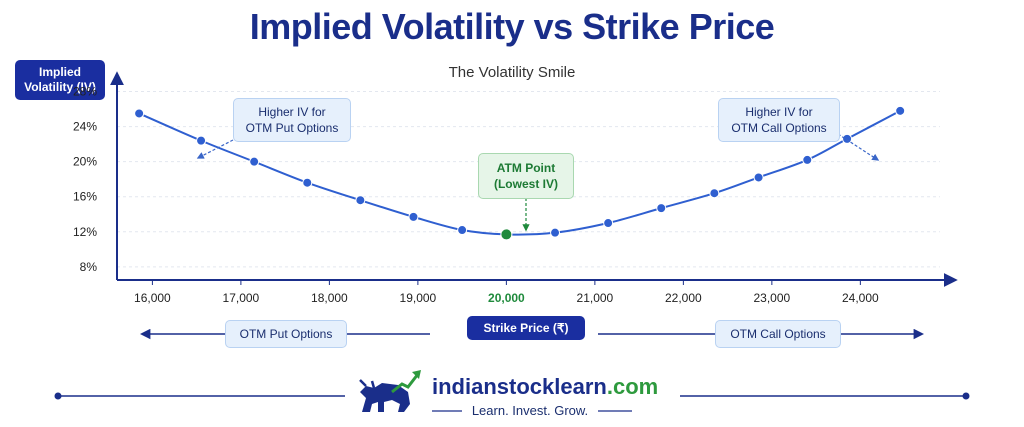 This screenshot has height=427, width=1024. I want to click on call-region-label: OTM Call Options, so click(778, 334).